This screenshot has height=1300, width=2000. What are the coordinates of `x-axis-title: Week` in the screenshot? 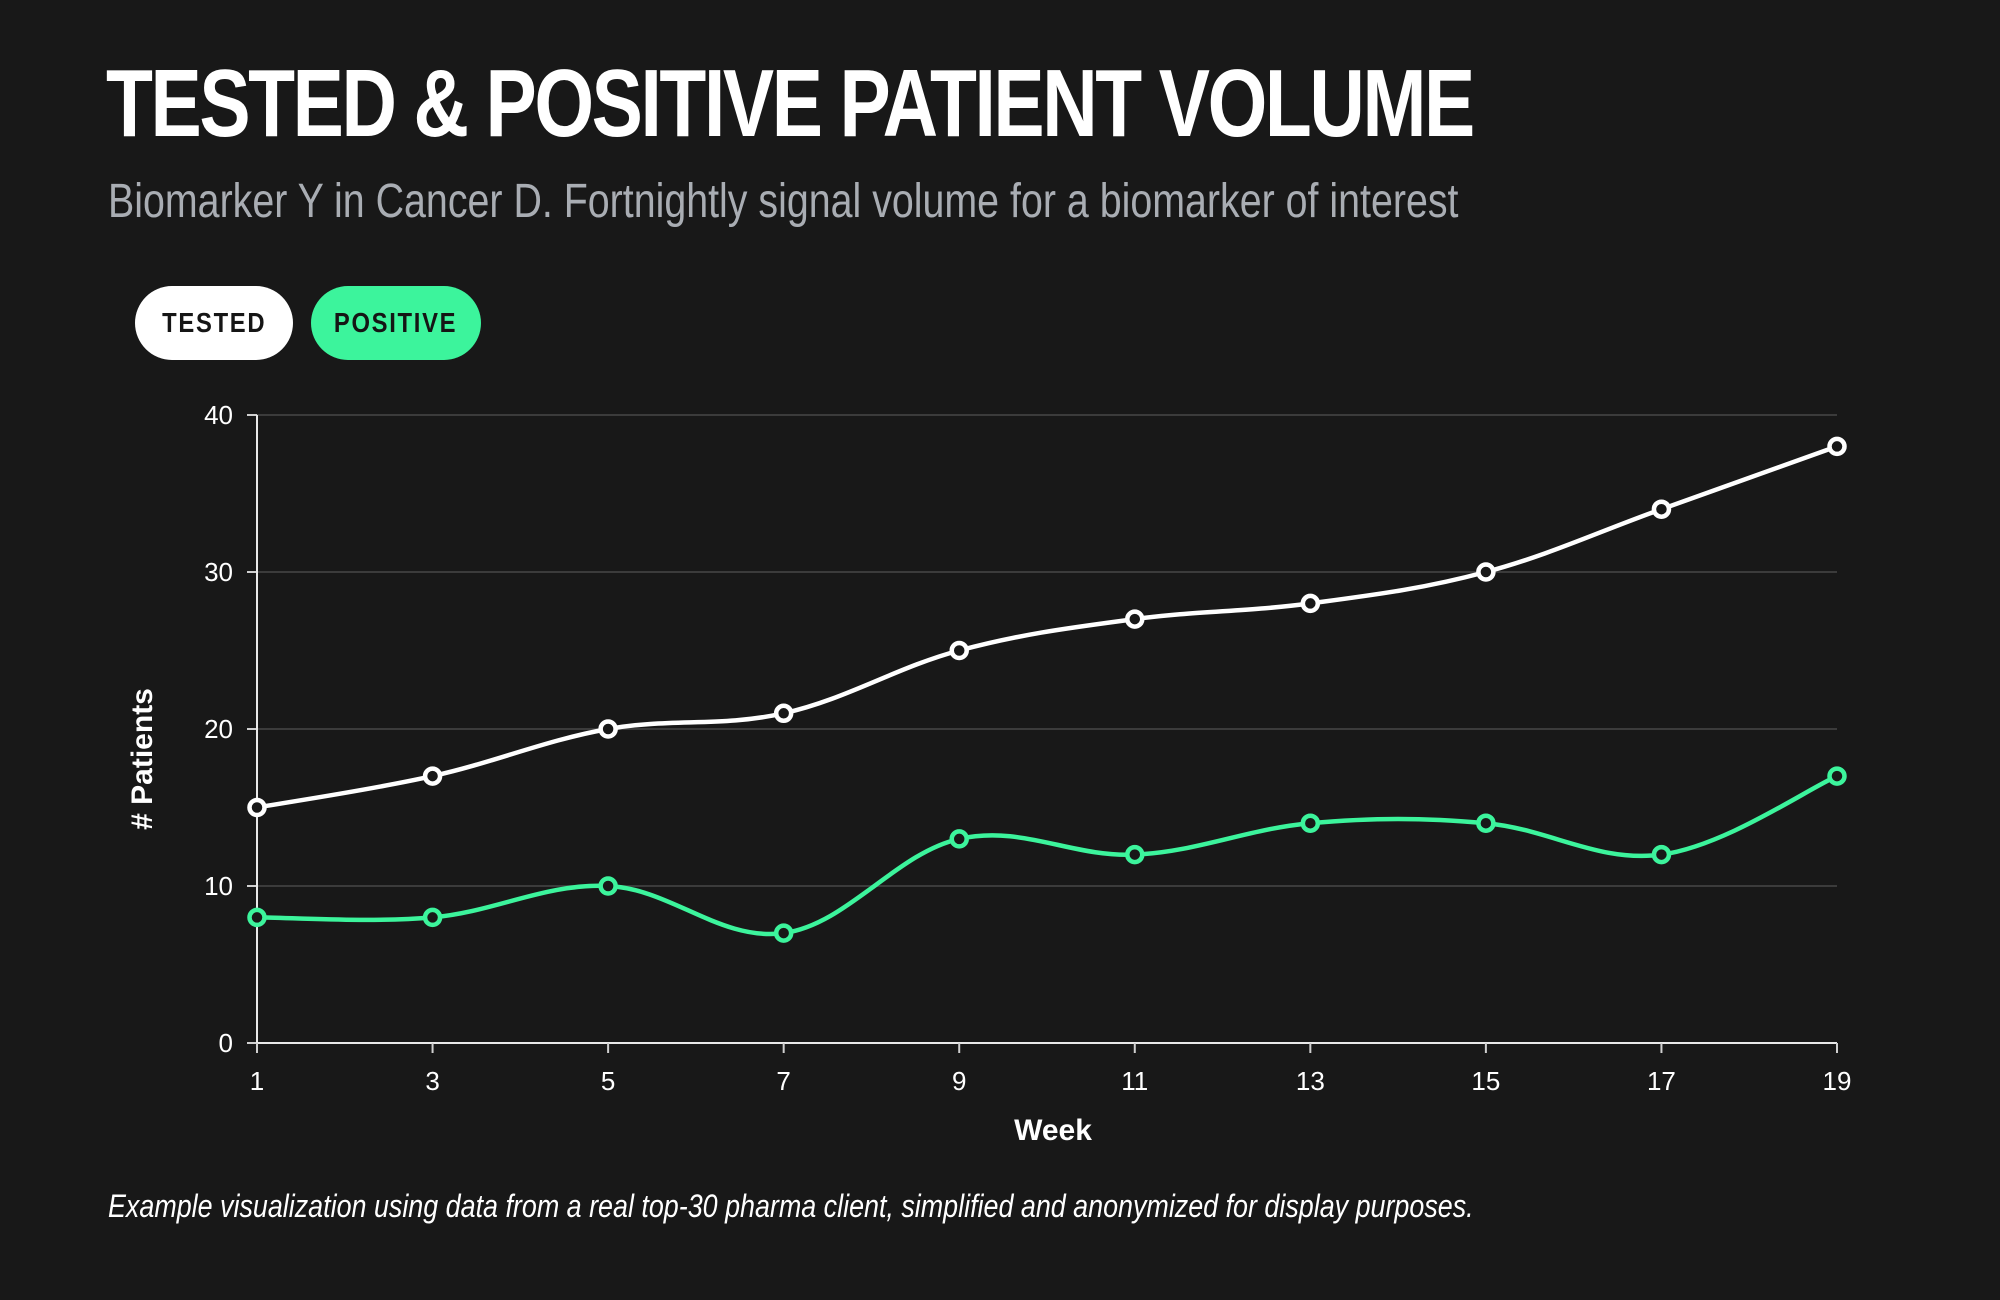 It's located at (1053, 1130).